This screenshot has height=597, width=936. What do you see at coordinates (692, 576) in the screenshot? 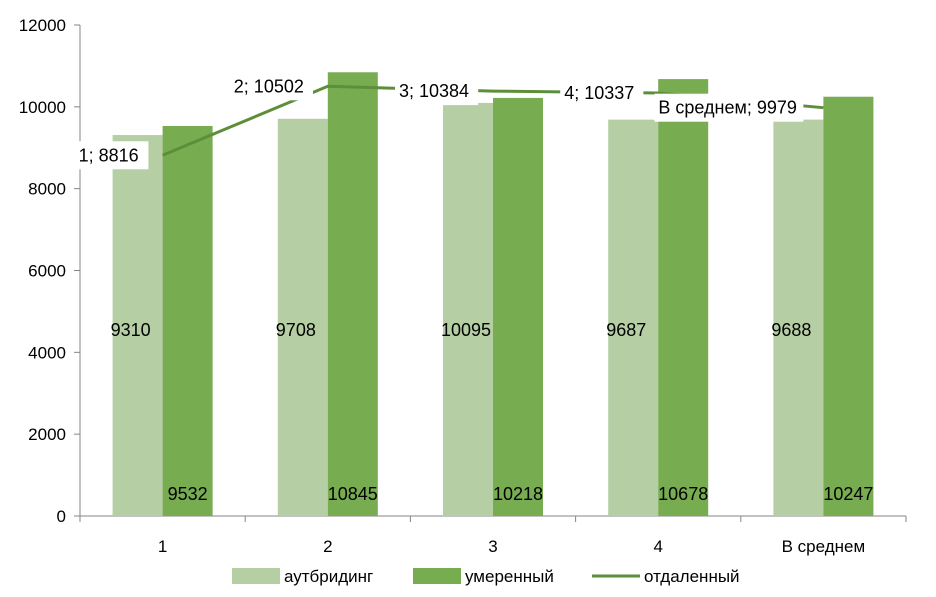
I see `legend-label: отдаленный` at bounding box center [692, 576].